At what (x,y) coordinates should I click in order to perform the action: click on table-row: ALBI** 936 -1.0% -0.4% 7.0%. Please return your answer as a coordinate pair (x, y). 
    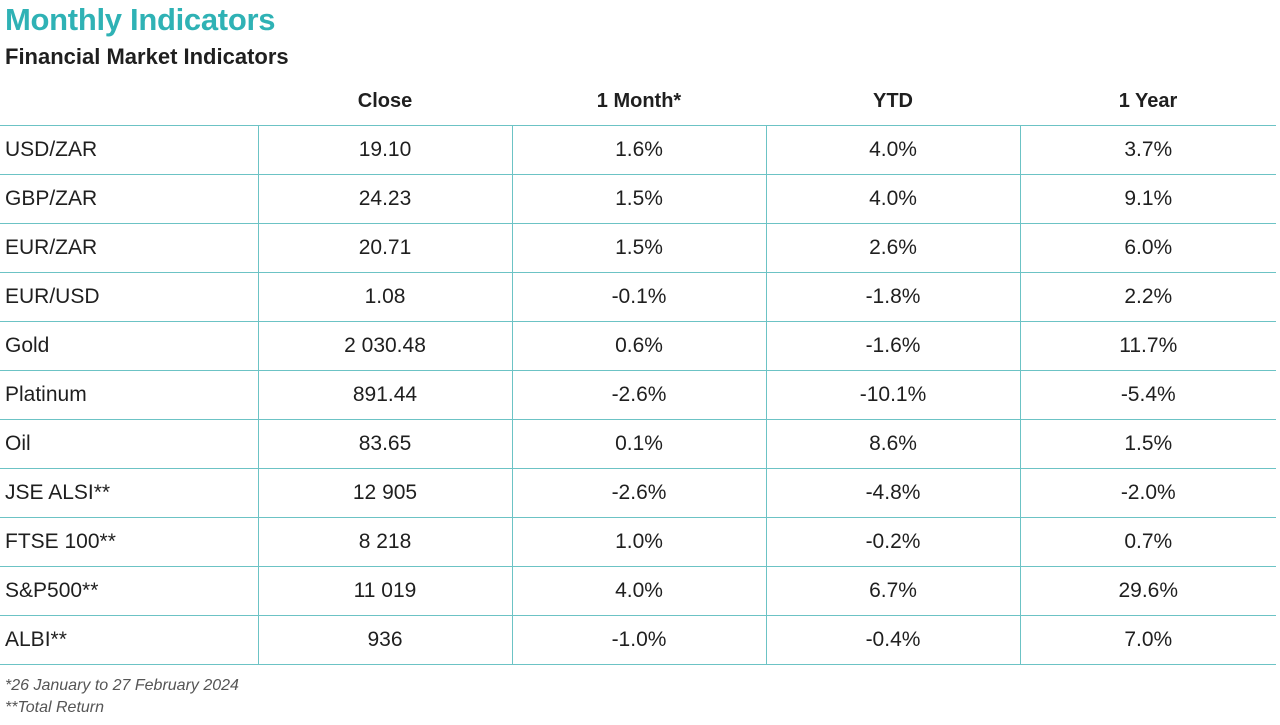
    Looking at the image, I should click on (638, 640).